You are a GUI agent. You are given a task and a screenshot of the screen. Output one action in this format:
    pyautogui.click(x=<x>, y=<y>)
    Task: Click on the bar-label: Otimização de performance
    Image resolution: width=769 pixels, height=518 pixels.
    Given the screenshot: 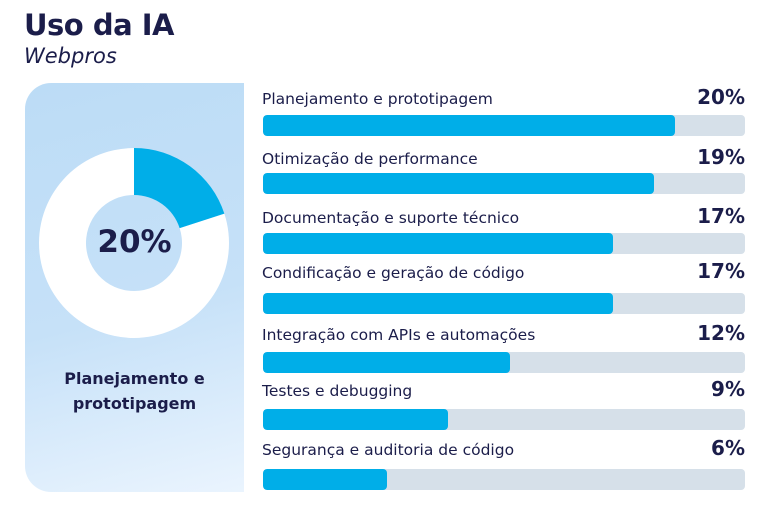 What is the action you would take?
    pyautogui.click(x=370, y=159)
    